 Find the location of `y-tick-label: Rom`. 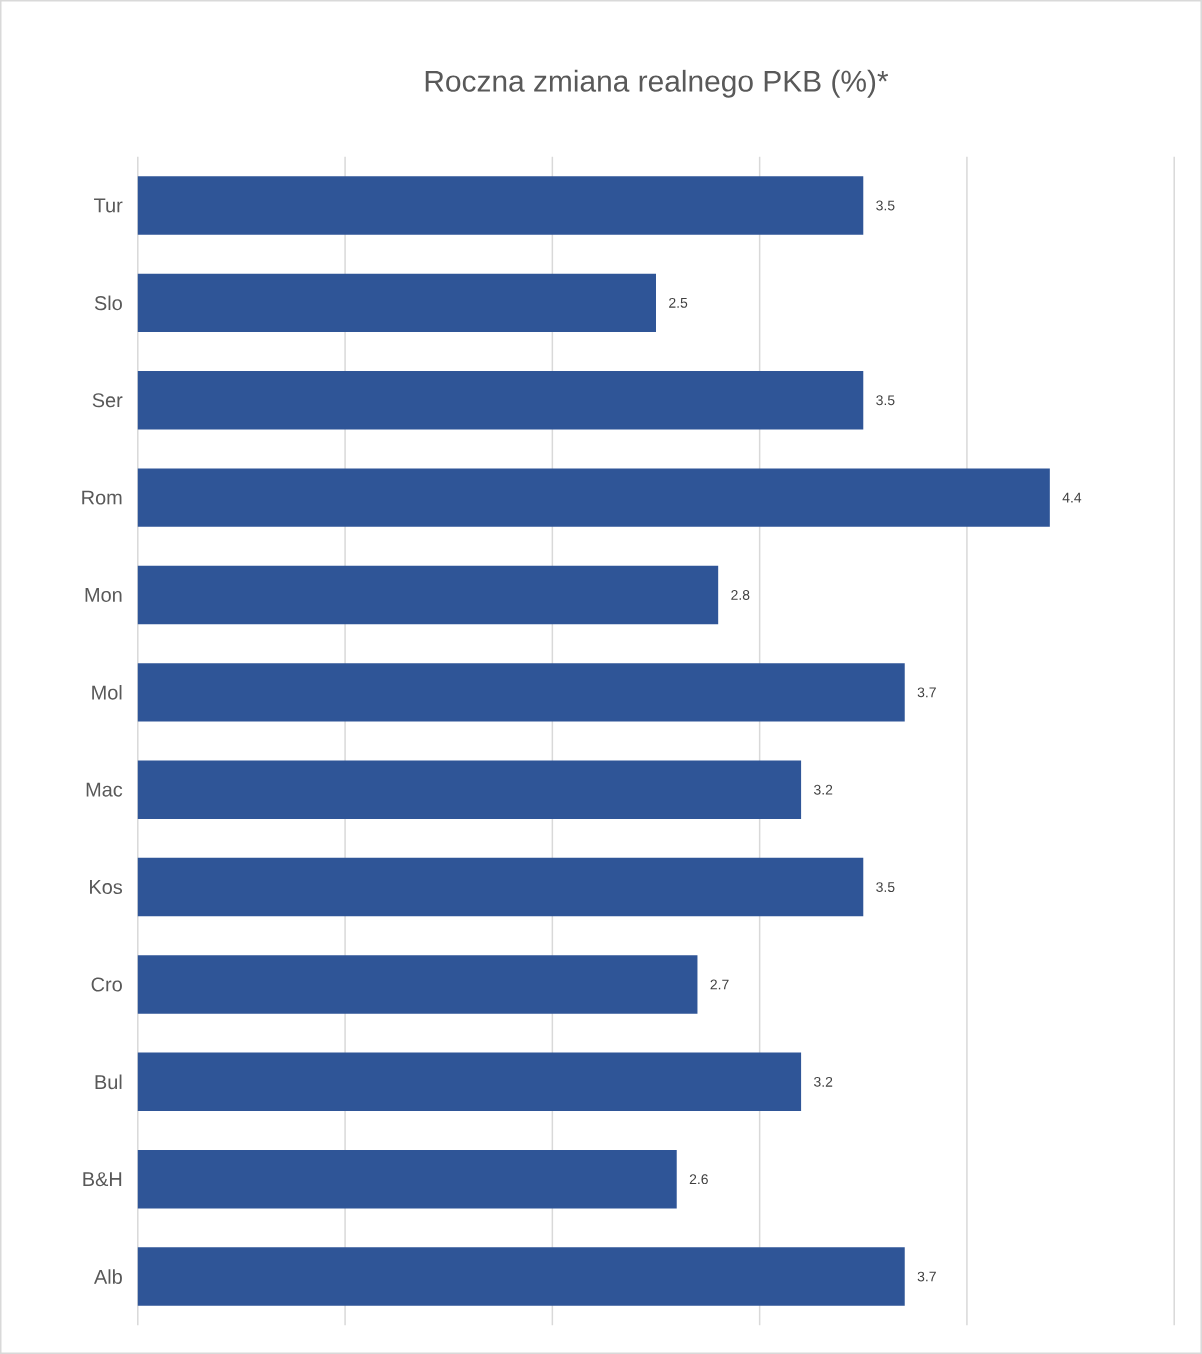

y-tick-label: Rom is located at coordinates (102, 497).